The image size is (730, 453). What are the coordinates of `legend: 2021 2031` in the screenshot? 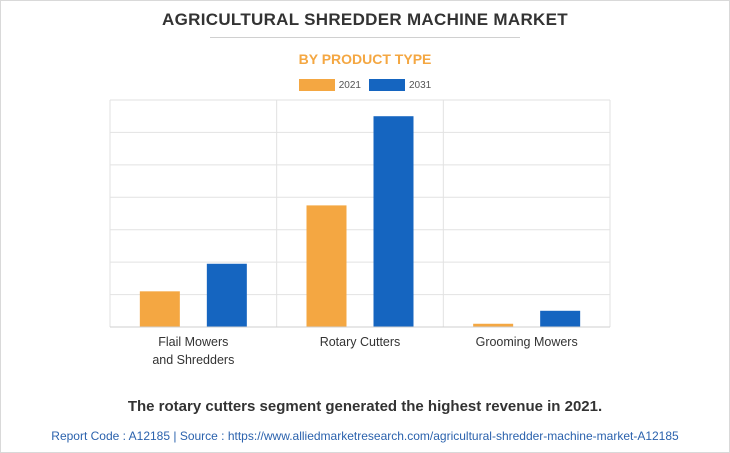 It's located at (365, 85).